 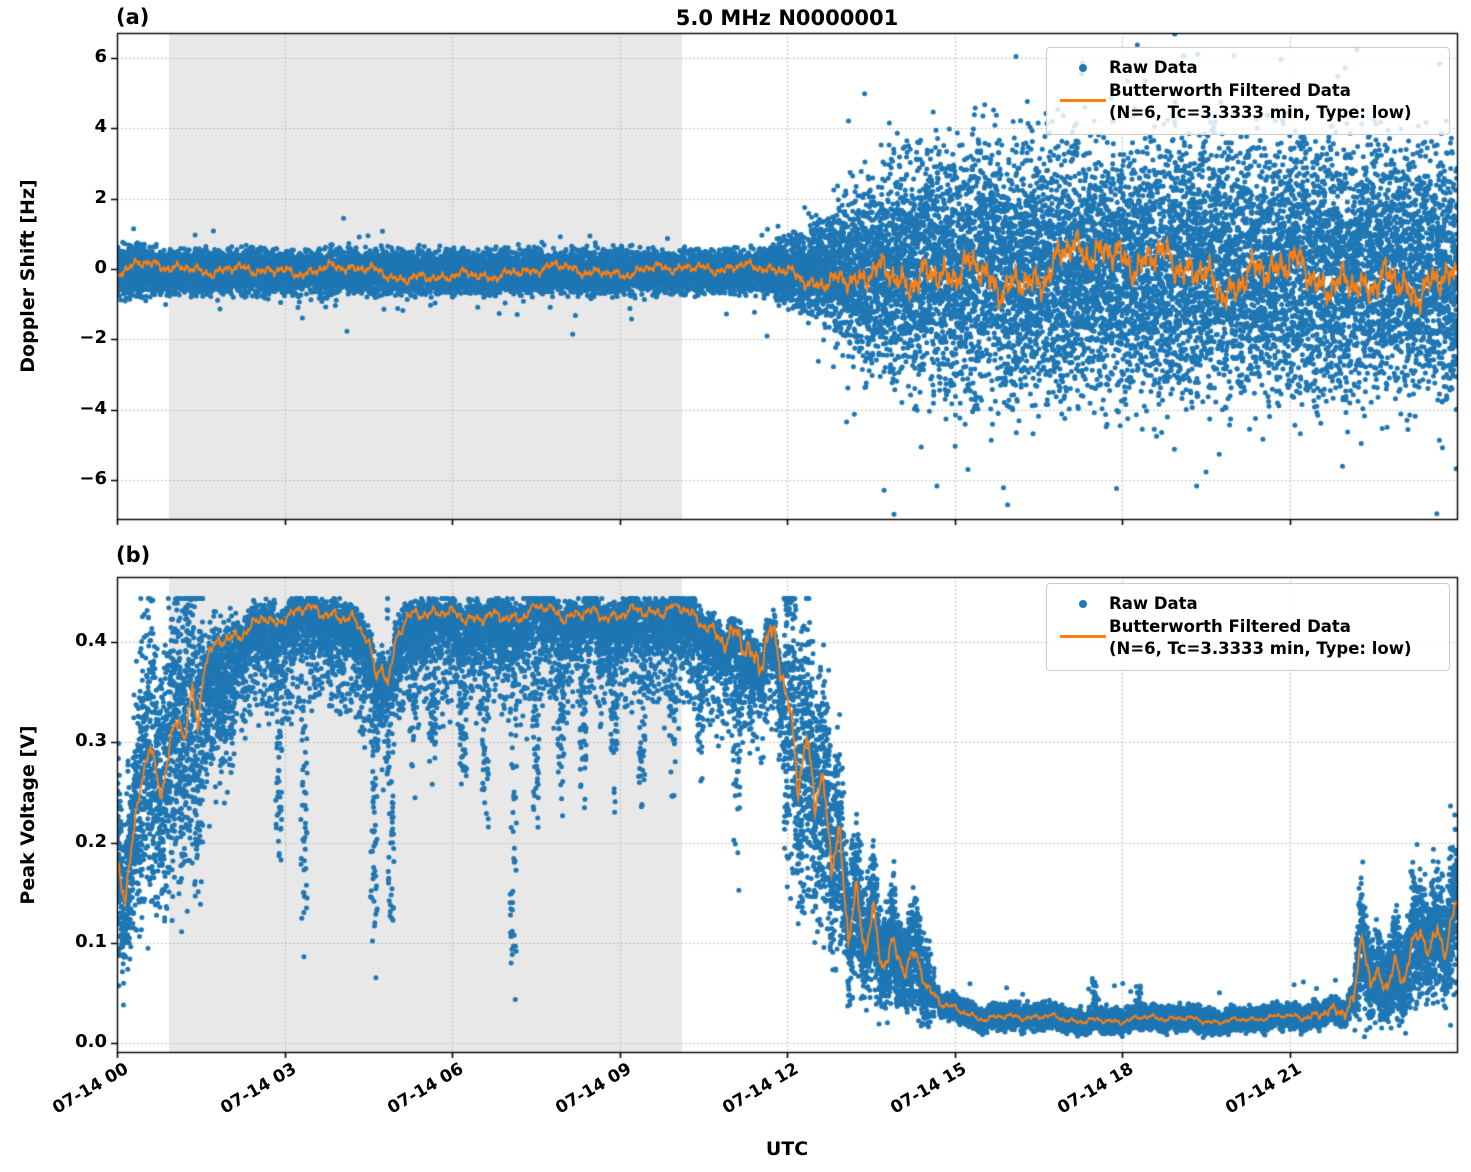 What do you see at coordinates (133, 555) in the screenshot?
I see `panel-b-label: (b)` at bounding box center [133, 555].